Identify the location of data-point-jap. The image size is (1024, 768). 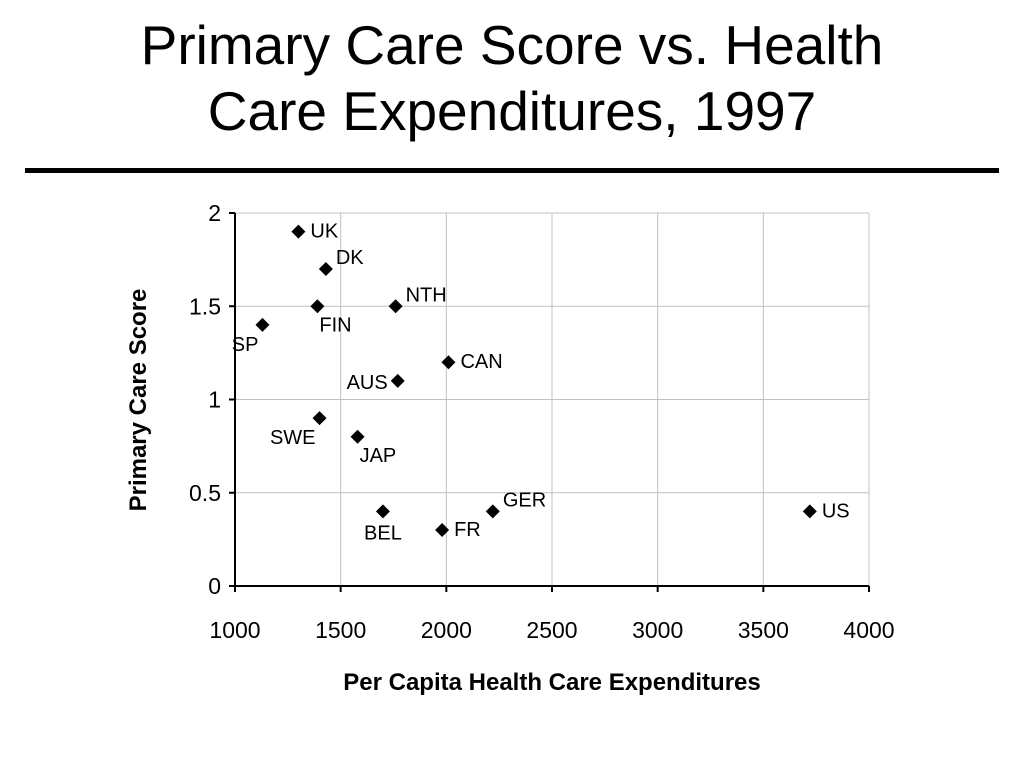
(357, 436).